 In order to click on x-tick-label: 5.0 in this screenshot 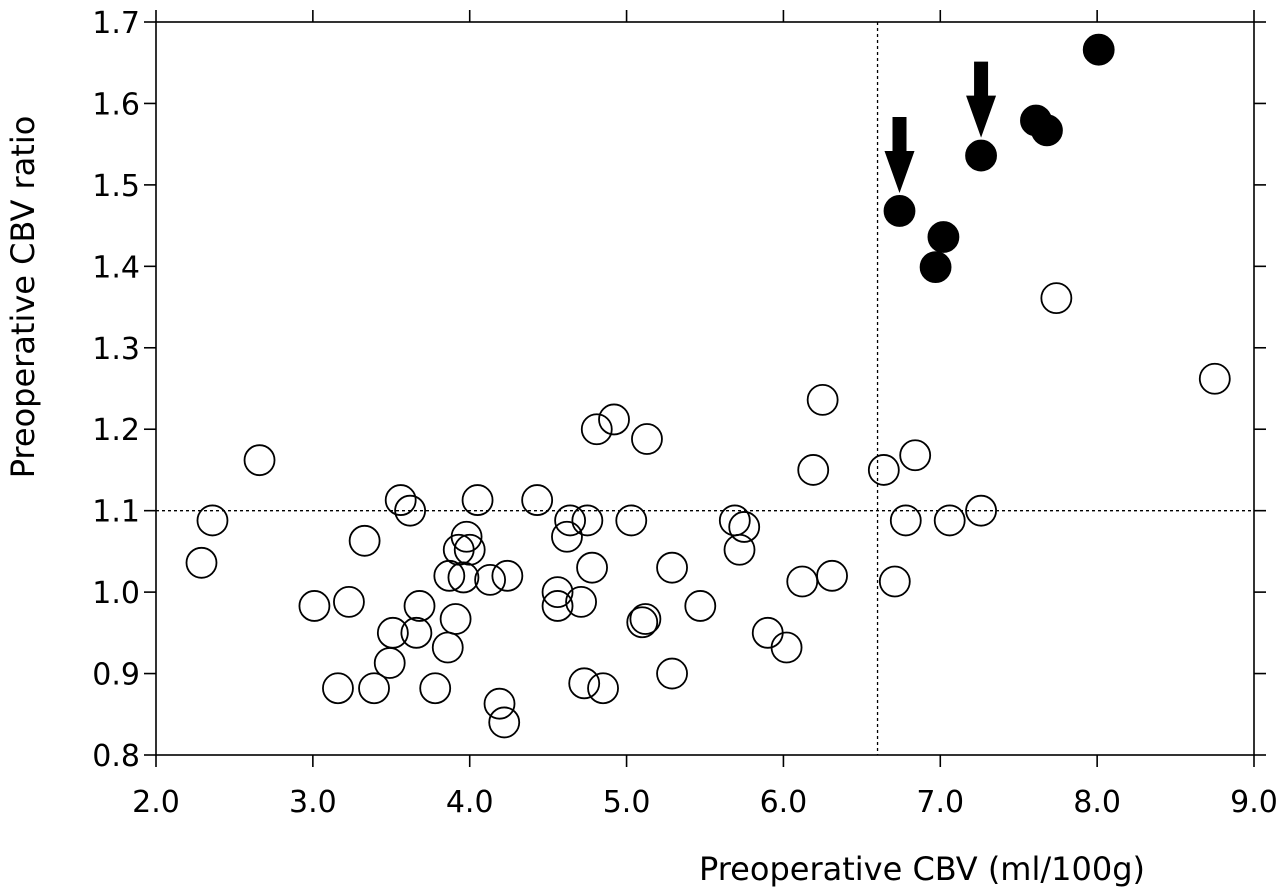, I will do `click(627, 802)`.